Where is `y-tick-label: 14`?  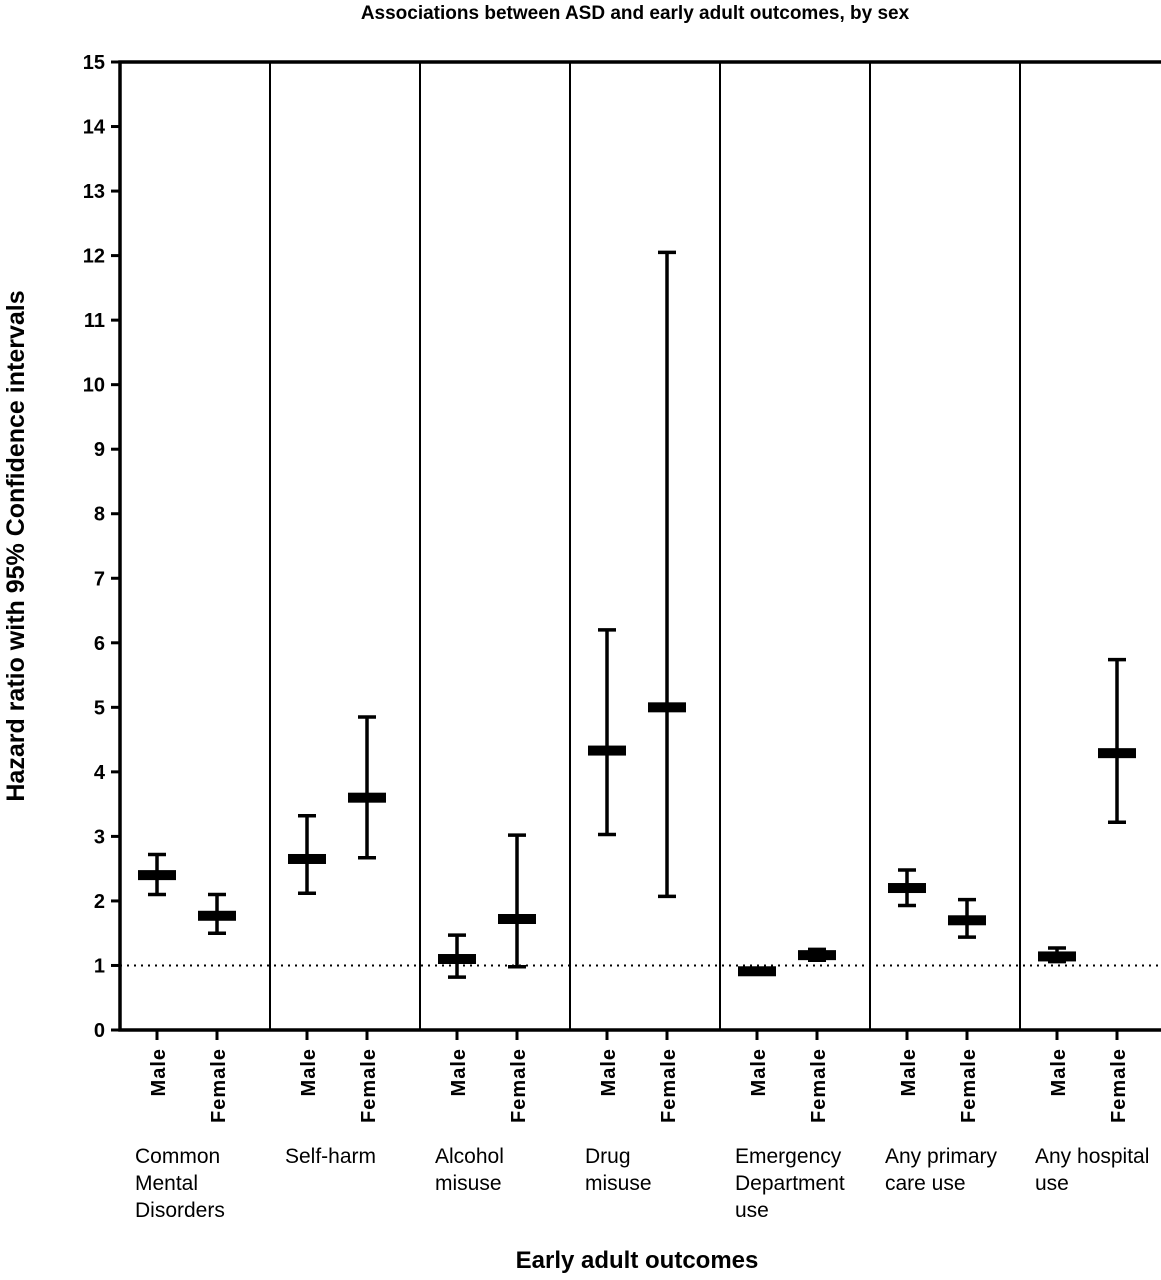
y-tick-label: 14 is located at coordinates (94, 128).